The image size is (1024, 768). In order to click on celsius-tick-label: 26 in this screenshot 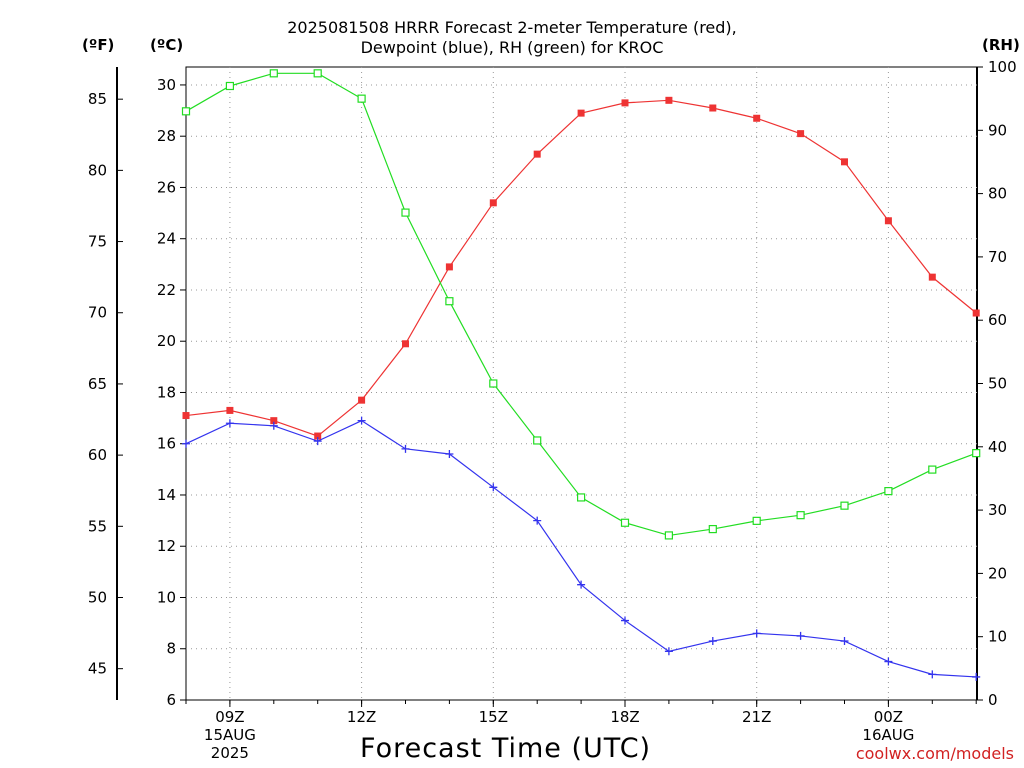, I will do `click(166, 187)`.